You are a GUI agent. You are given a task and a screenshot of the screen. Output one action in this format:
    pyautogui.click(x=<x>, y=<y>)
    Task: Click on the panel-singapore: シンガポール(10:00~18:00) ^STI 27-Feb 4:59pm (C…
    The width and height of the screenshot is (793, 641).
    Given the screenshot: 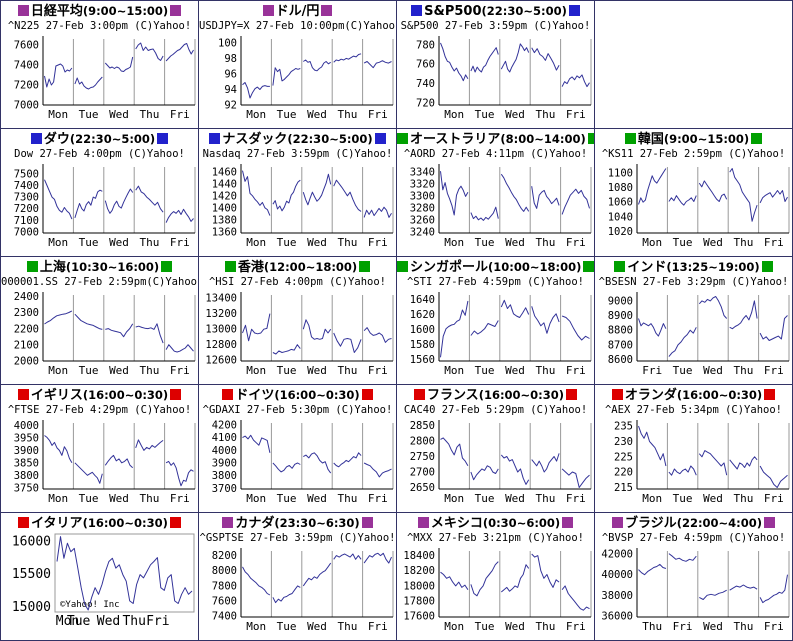 What is the action you would take?
    pyautogui.click(x=496, y=321)
    